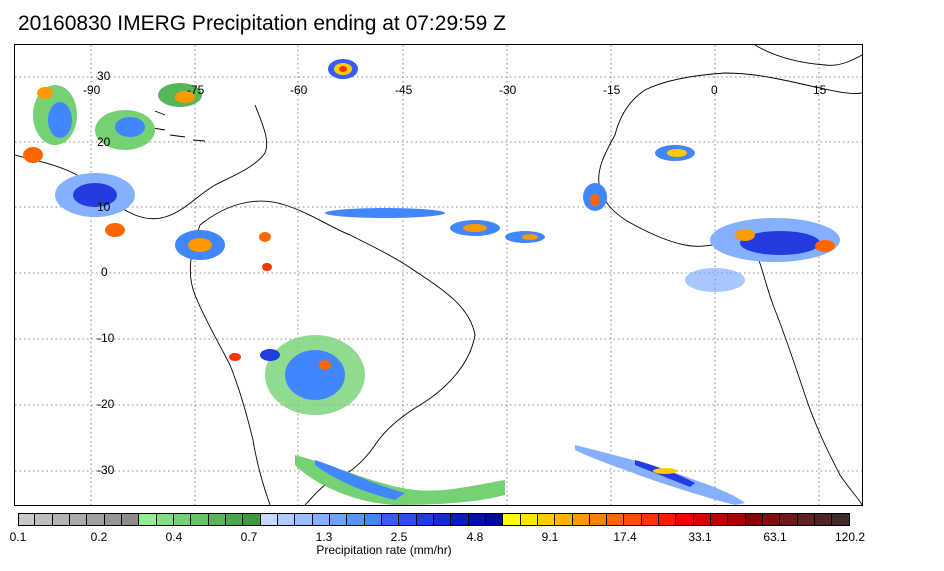 The image size is (944, 571). What do you see at coordinates (92, 90) in the screenshot?
I see `lon-label: -90` at bounding box center [92, 90].